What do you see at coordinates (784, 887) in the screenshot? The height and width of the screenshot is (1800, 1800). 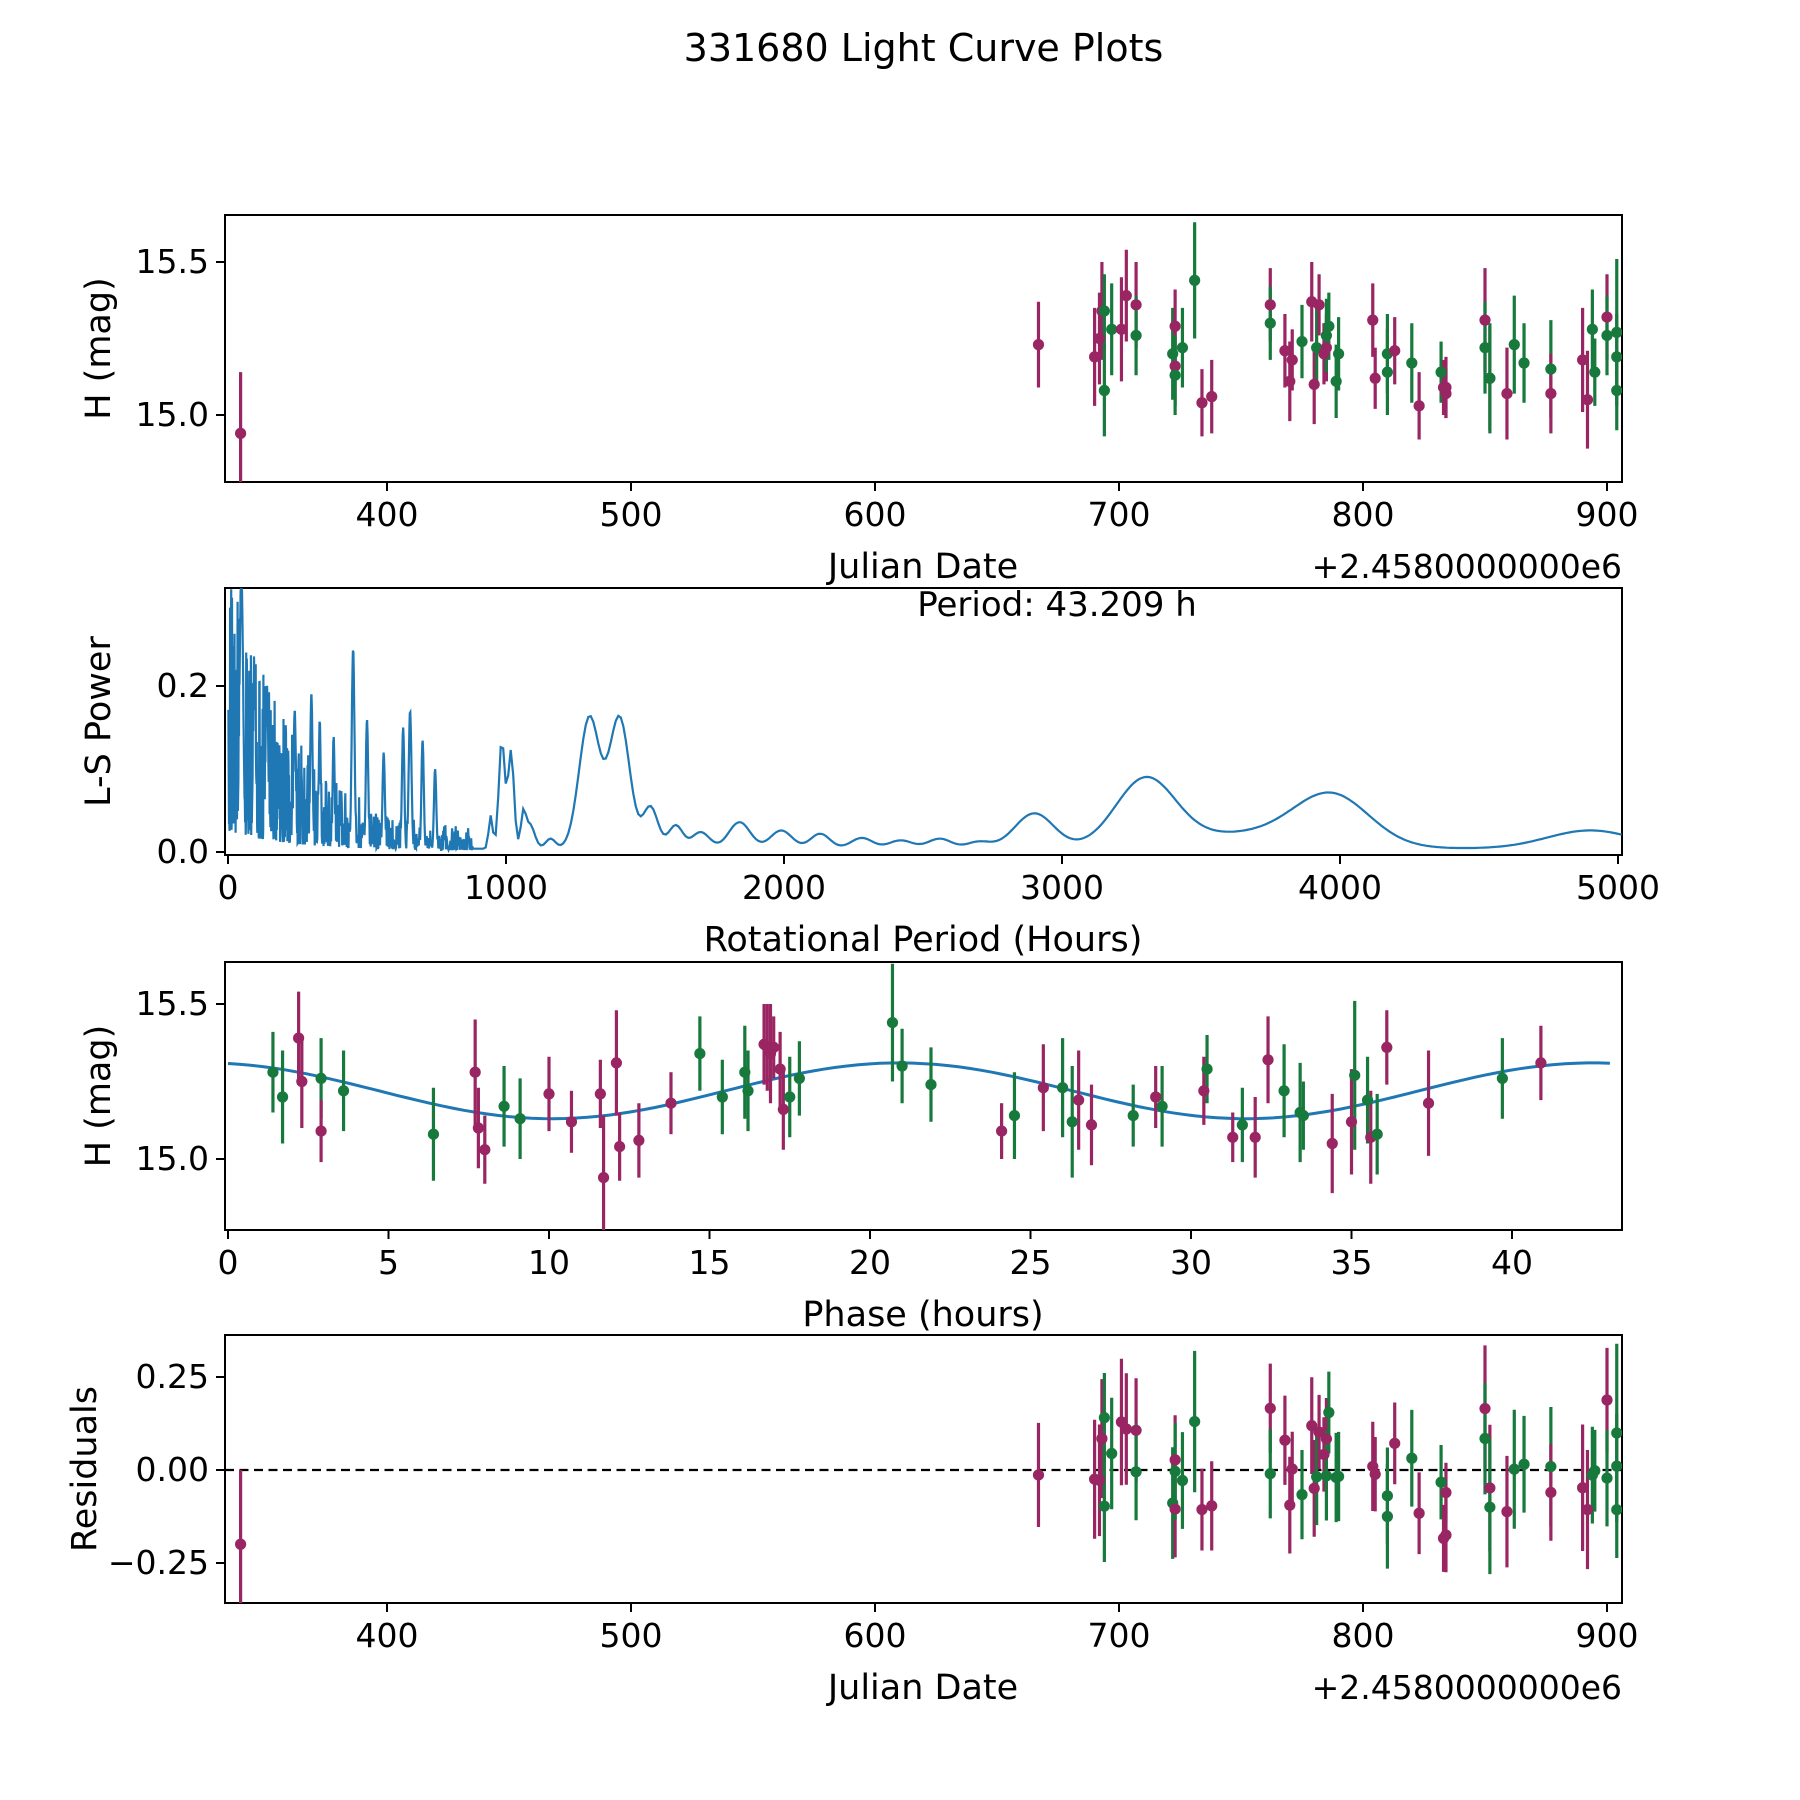 I see `panel-2-xtick-label: 2000` at bounding box center [784, 887].